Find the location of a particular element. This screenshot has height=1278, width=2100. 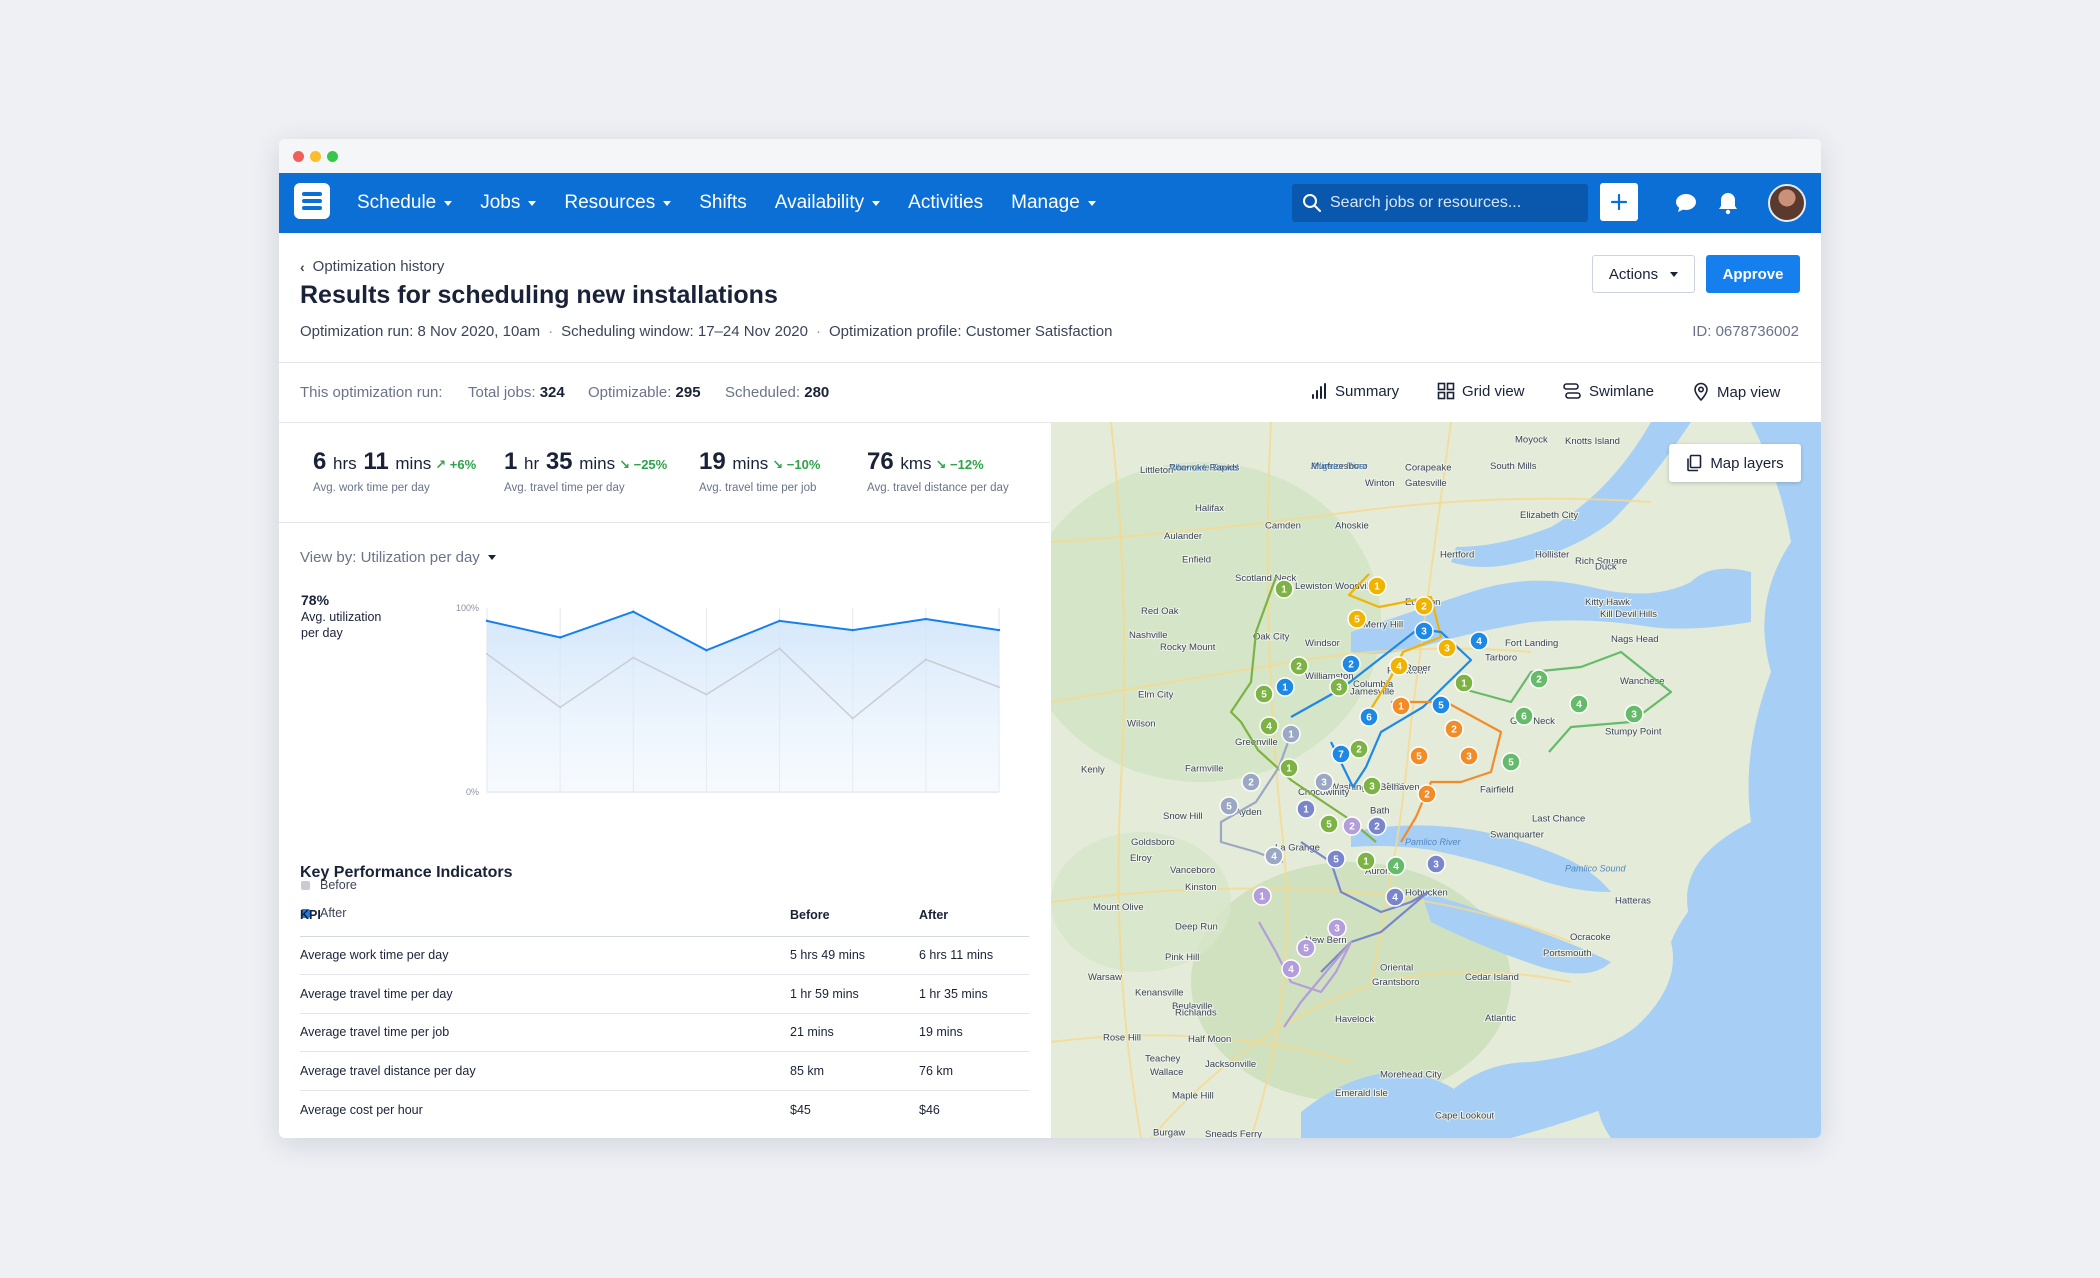

search-box is located at coordinates (1440, 203).